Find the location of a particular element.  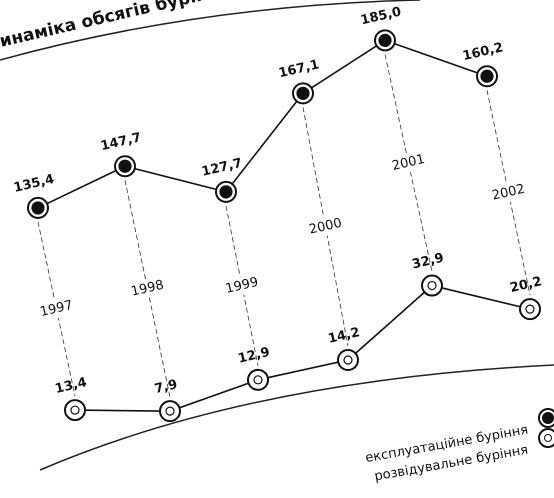

x-tick-label: 2002 is located at coordinates (509, 193).